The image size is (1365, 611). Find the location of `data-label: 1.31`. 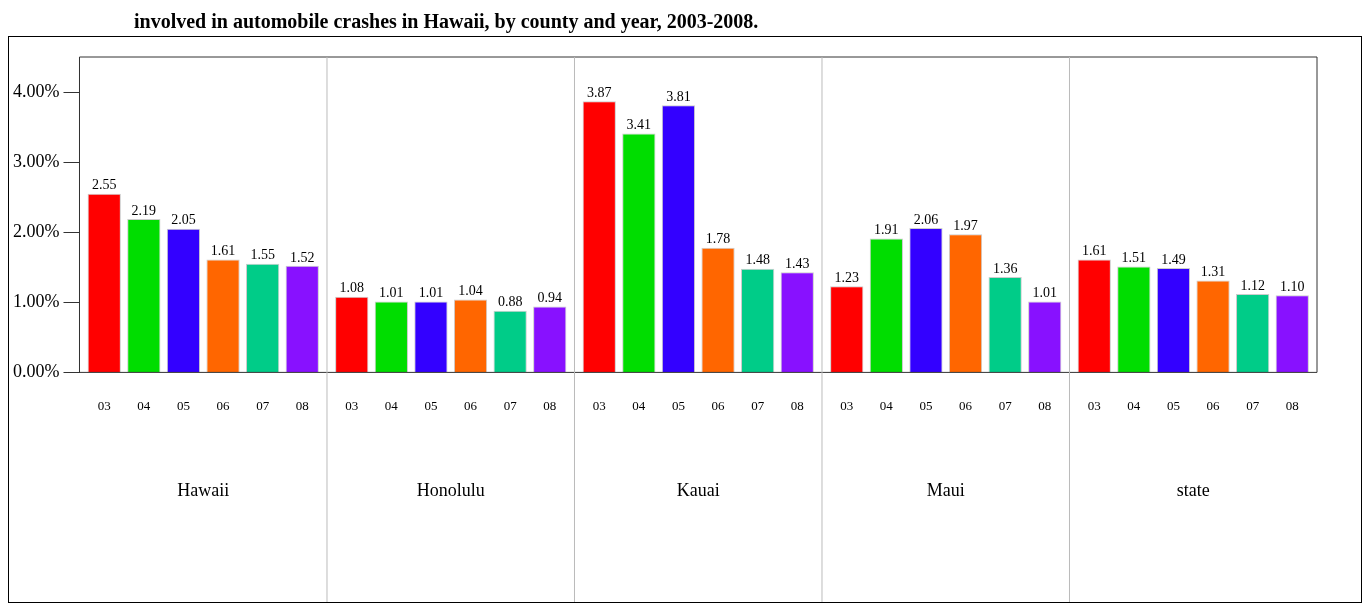

data-label: 1.31 is located at coordinates (1213, 272).